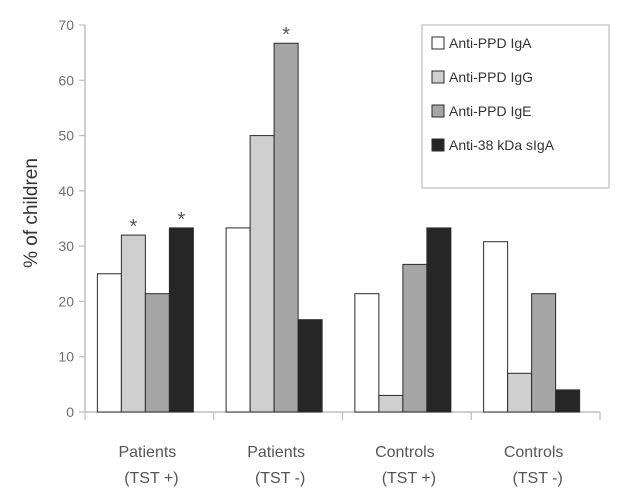 Image resolution: width=618 pixels, height=490 pixels. I want to click on y-tick-label: 30, so click(66, 246).